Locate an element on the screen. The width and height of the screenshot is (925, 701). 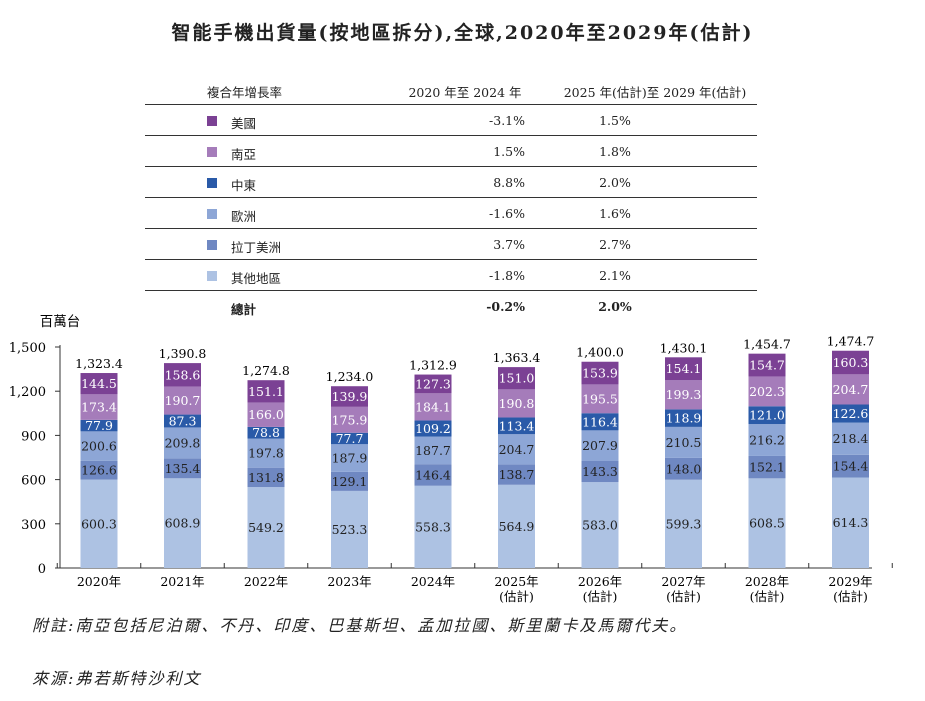
cagr-2025-2029: 1.5% is located at coordinates (615, 120).